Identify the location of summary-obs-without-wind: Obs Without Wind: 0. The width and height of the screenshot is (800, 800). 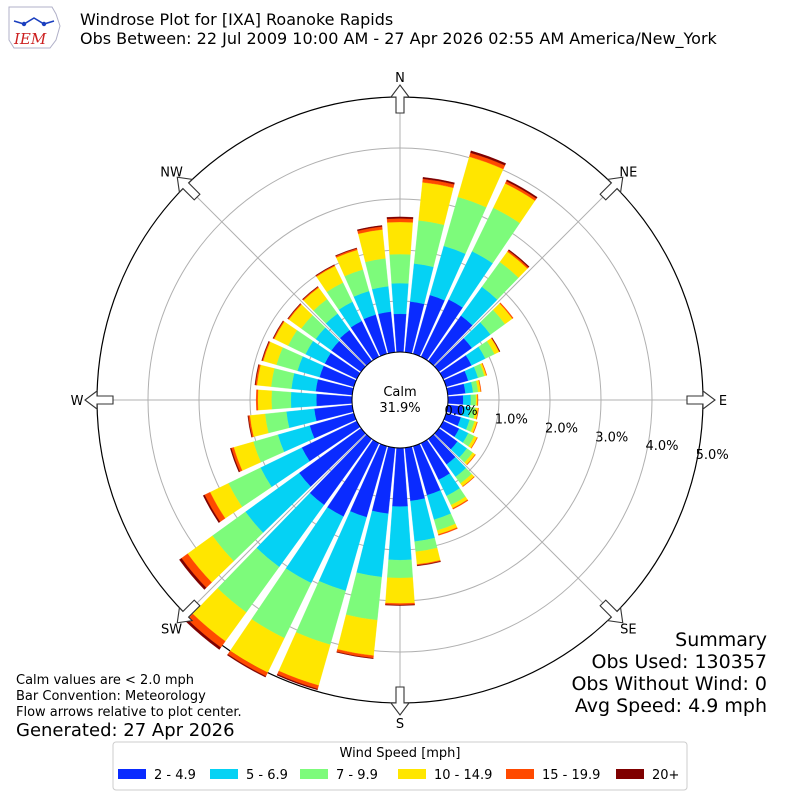
(669, 684).